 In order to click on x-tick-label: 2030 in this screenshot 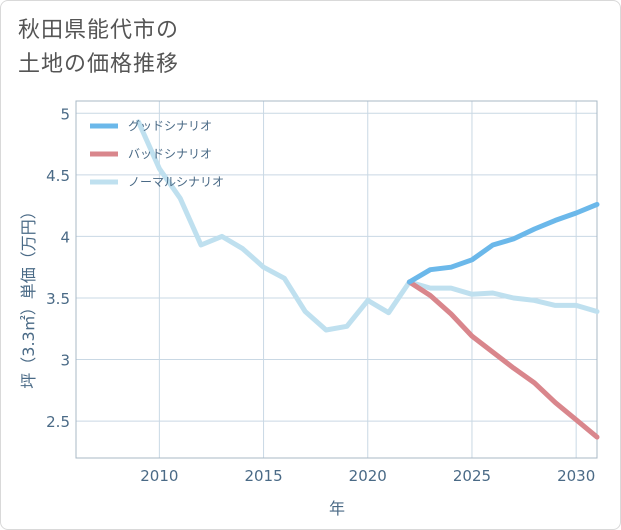, I will do `click(576, 476)`.